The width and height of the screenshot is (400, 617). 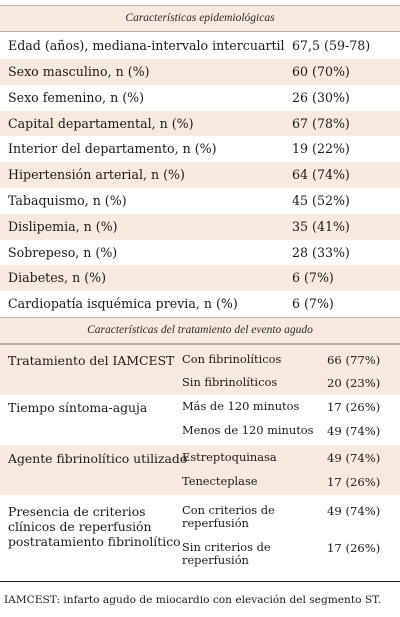 I want to click on sub-label-line: Sin criterios de, so click(x=226, y=546).